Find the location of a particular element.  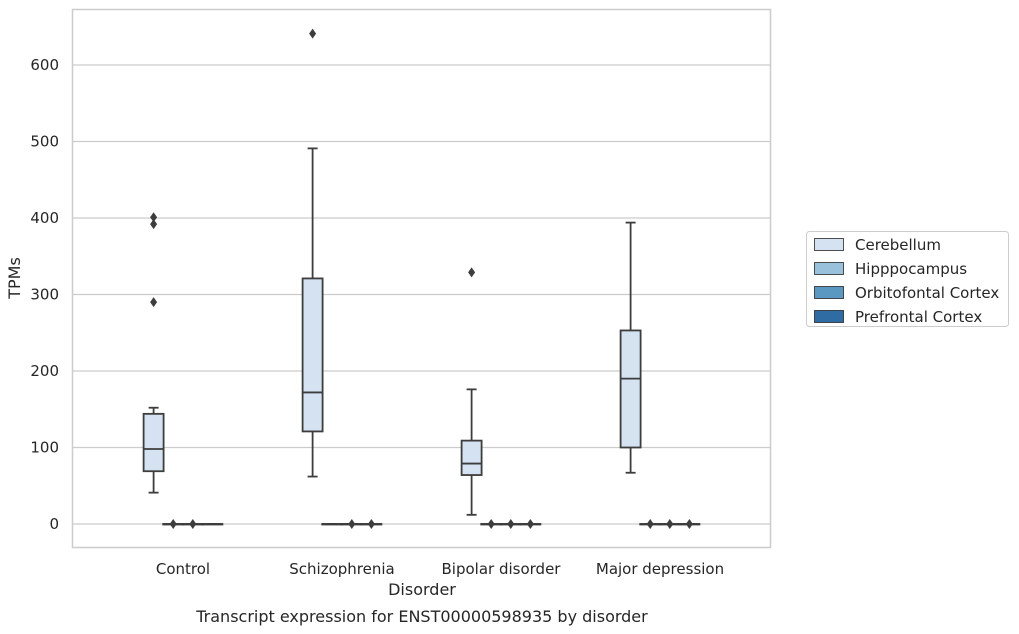

legend-item: Cerebellum is located at coordinates (877, 245).